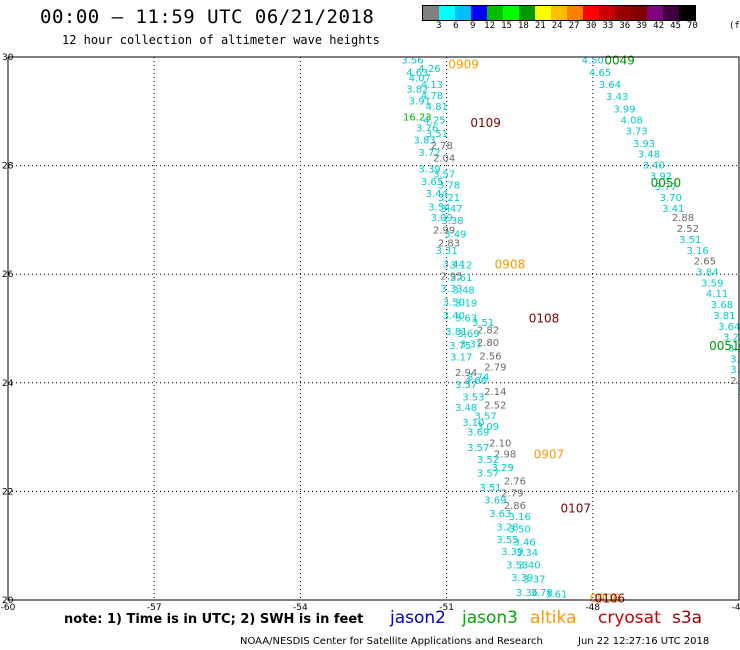 Image resolution: width=740 pixels, height=650 pixels. Describe the element at coordinates (629, 618) in the screenshot. I see `legend-item-cryosat: cryosat` at that location.